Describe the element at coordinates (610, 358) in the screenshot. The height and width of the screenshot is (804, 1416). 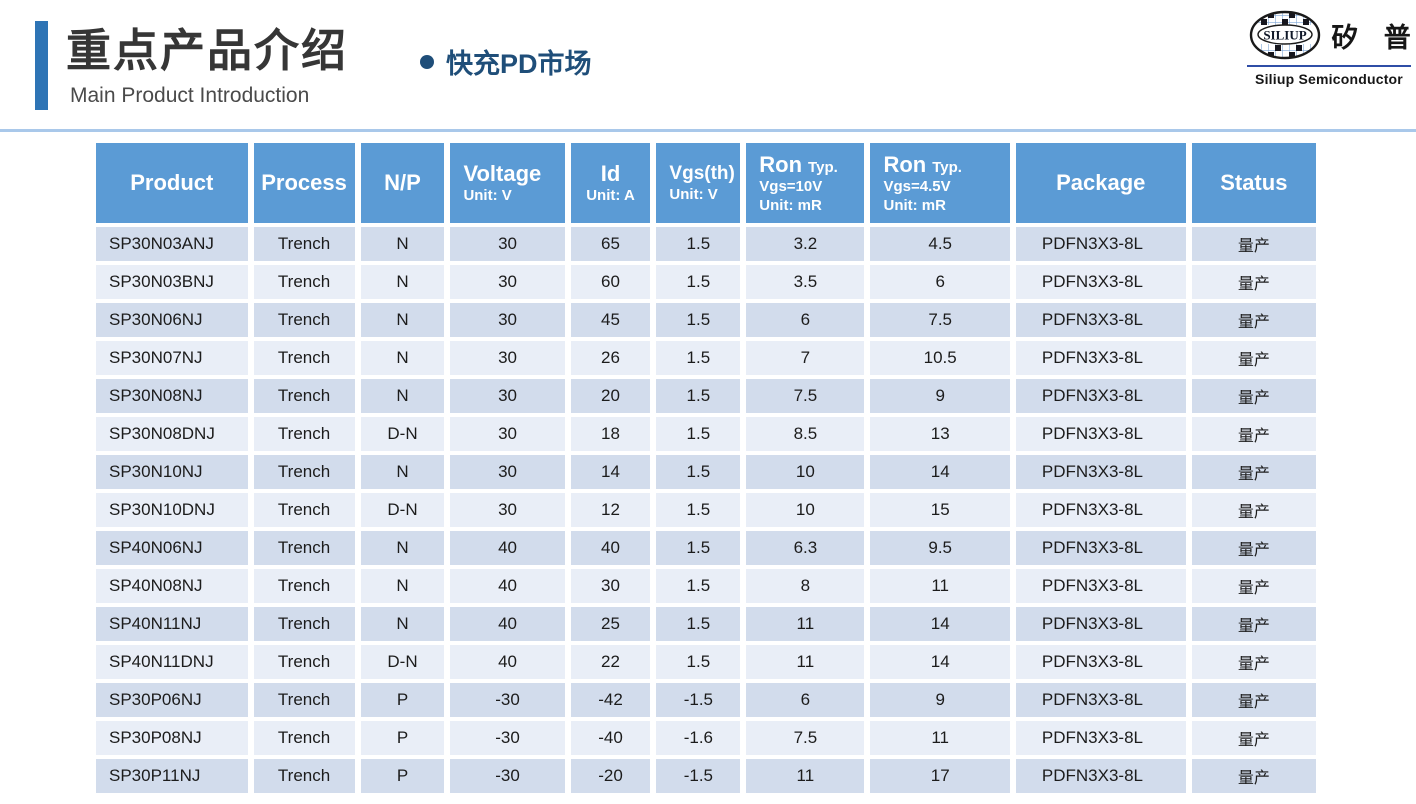
I see `table-cell: 26` at that location.